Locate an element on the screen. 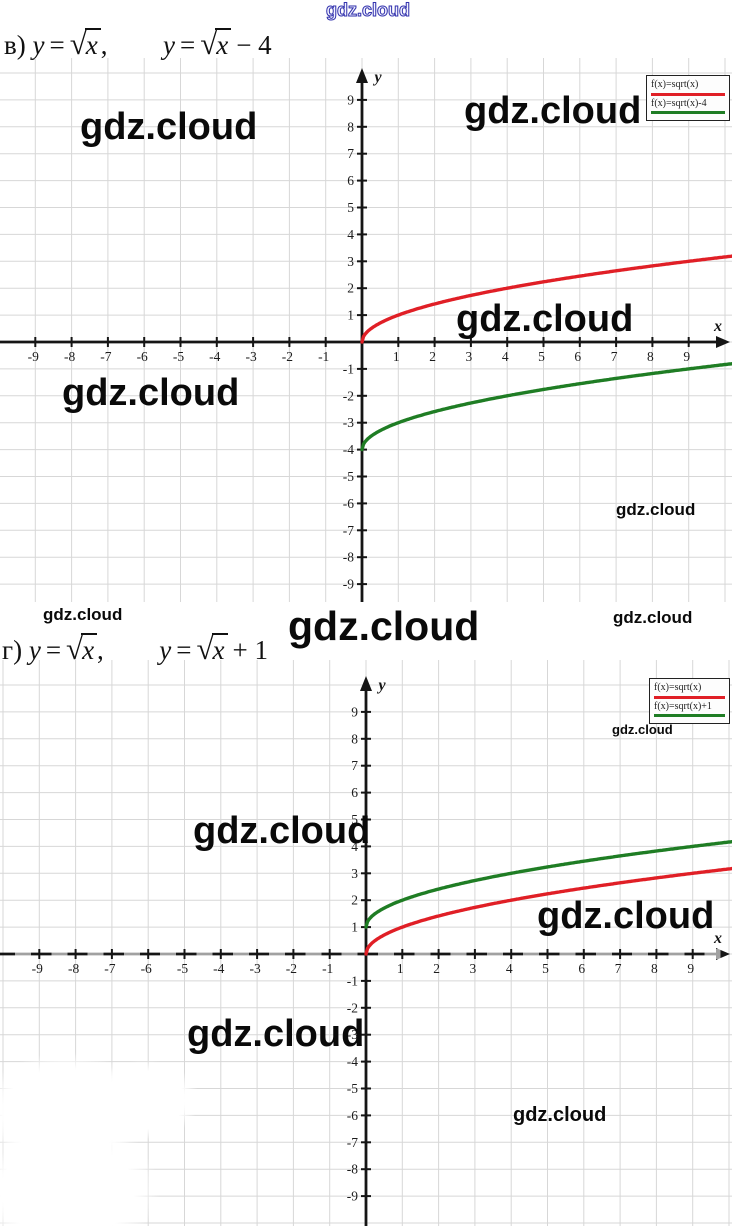 This screenshot has height=1226, width=732. legend-chart-g: f(x)=sqrt(x) f(x)=sqrt(x)+1 is located at coordinates (689, 701).